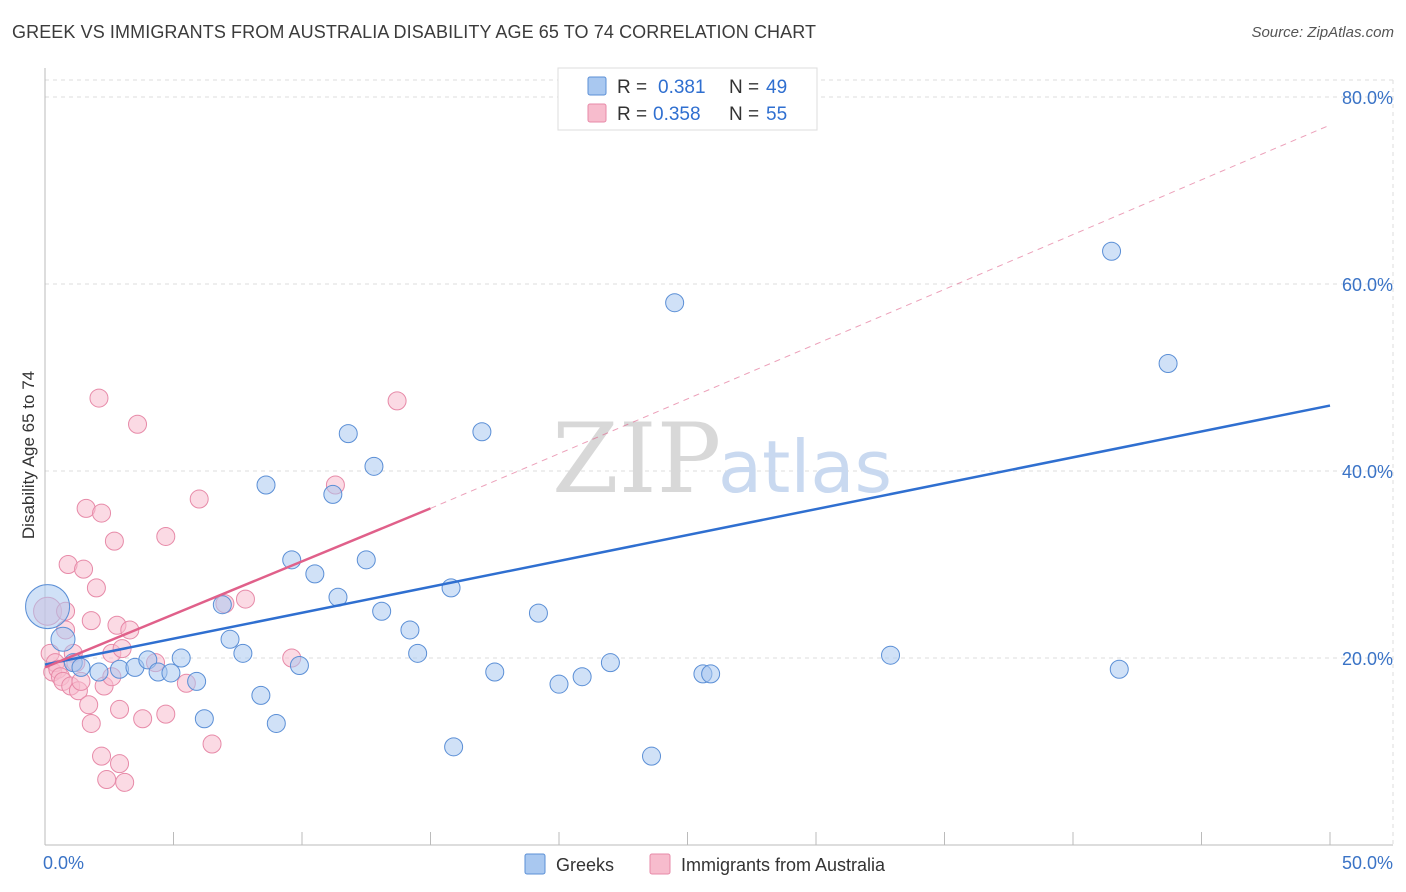 The height and width of the screenshot is (892, 1406). Describe the element at coordinates (1367, 285) in the screenshot. I see `y-tick-label-60: 60.0%` at that location.